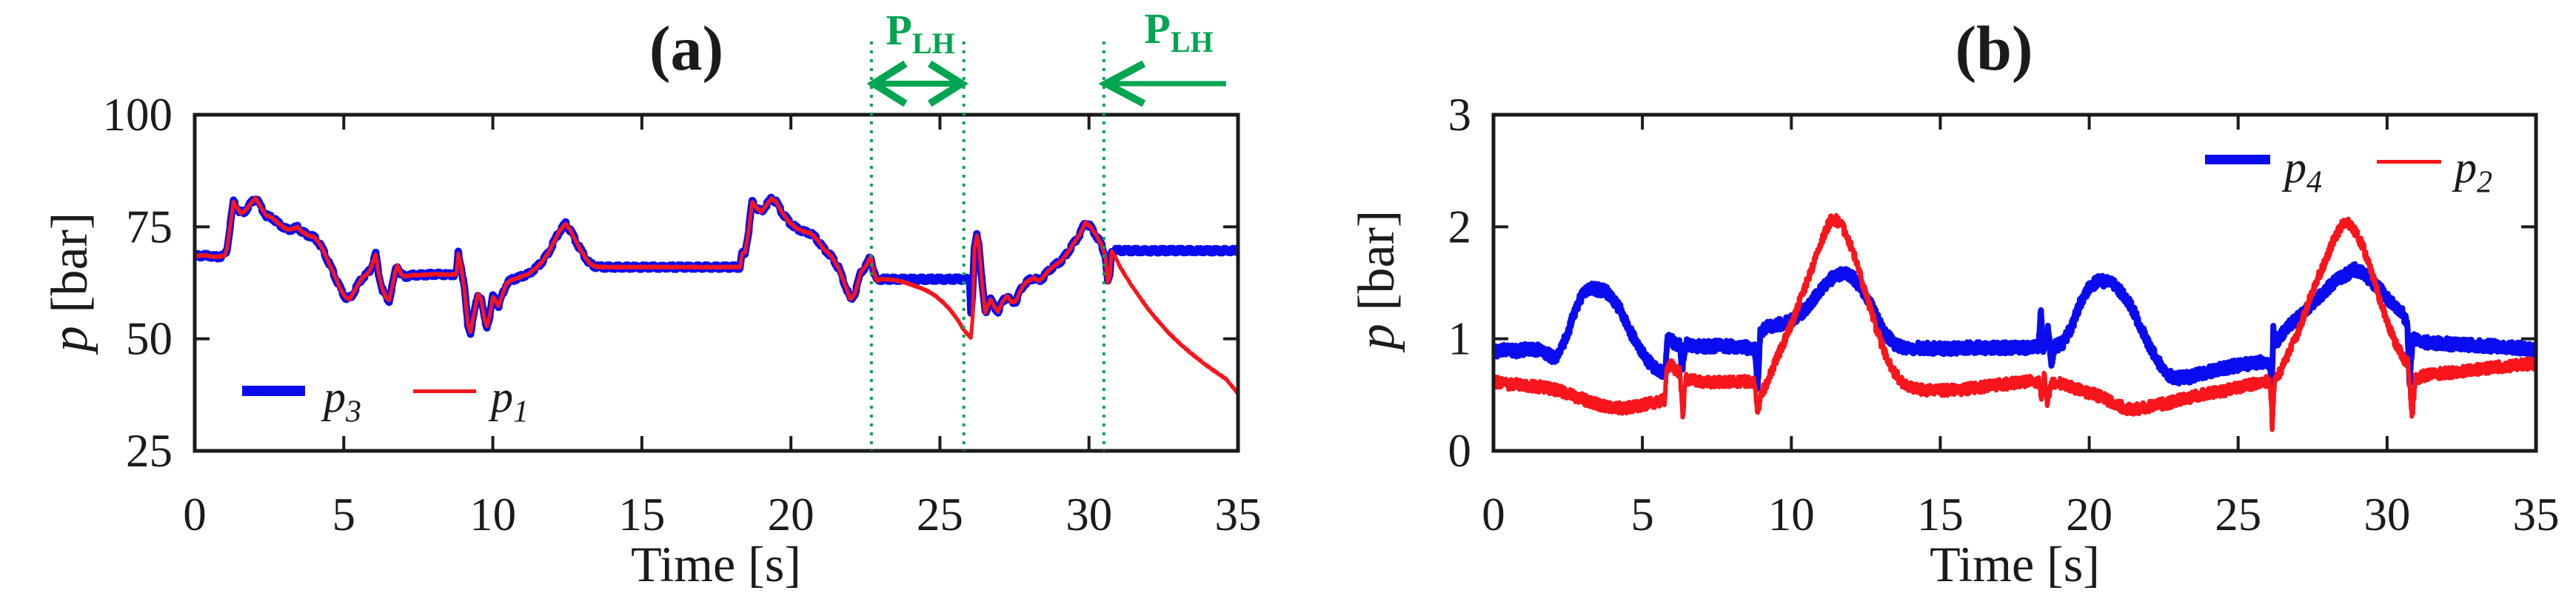 This screenshot has width=2576, height=613. What do you see at coordinates (2409, 162) in the screenshot?
I see `legend-p2-swatch` at bounding box center [2409, 162].